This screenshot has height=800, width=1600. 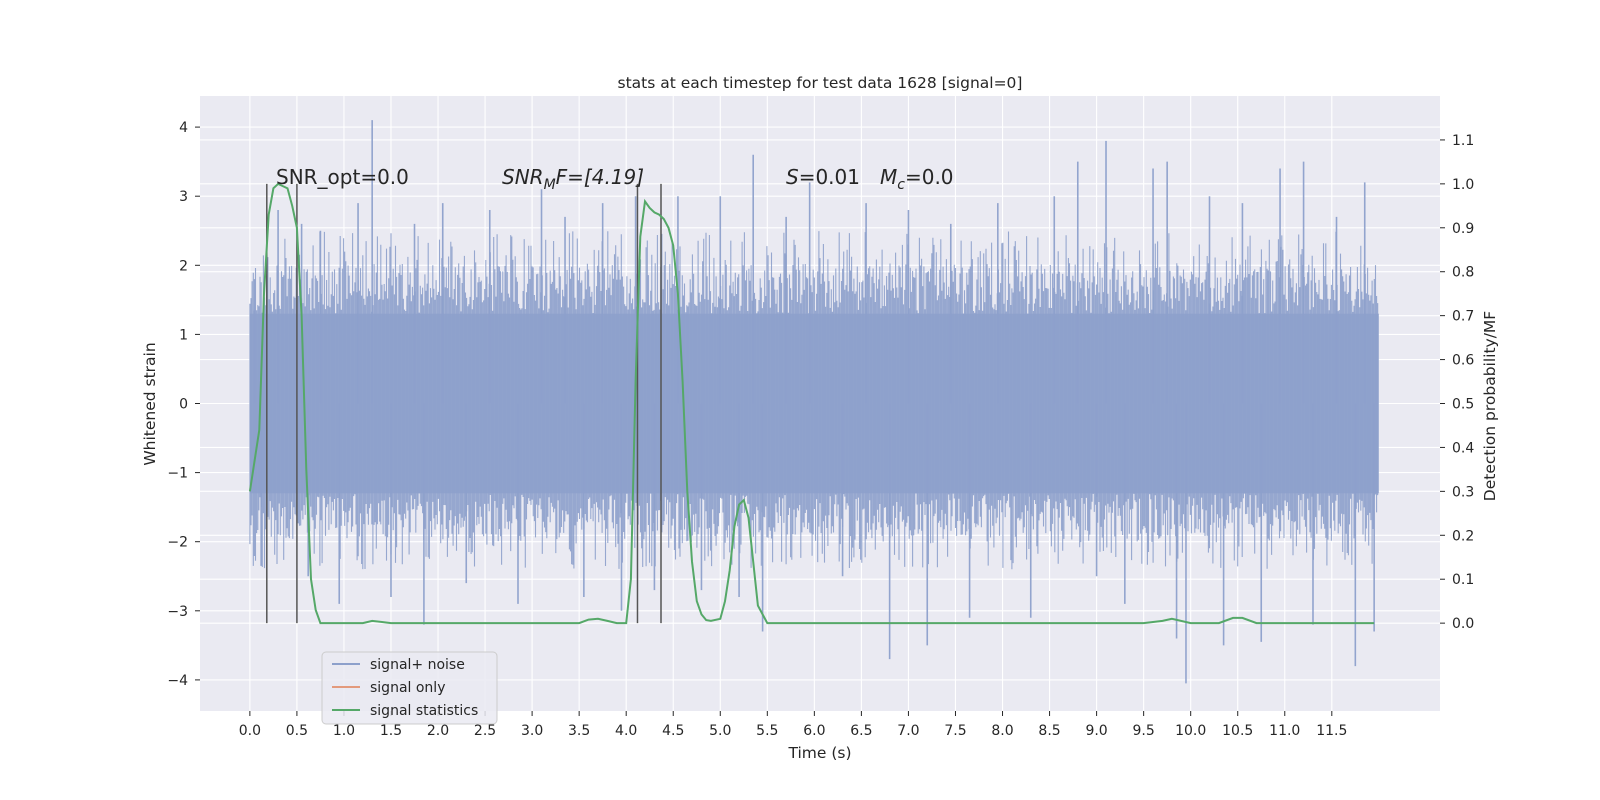 I want to click on y2-tick-label: 0.7, so click(x=1463, y=317).